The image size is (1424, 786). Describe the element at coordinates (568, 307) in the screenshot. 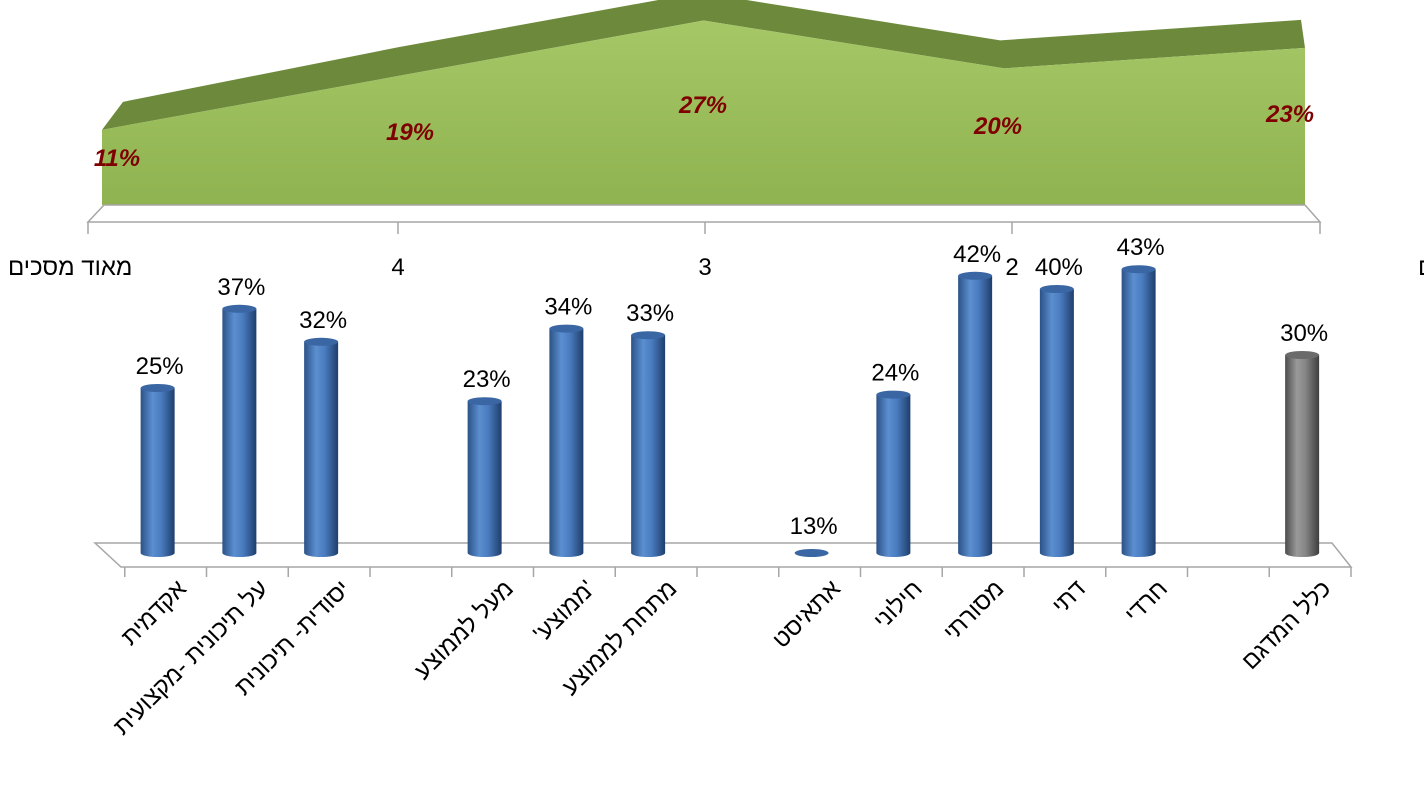

I see `bar-data-label: 34%` at that location.